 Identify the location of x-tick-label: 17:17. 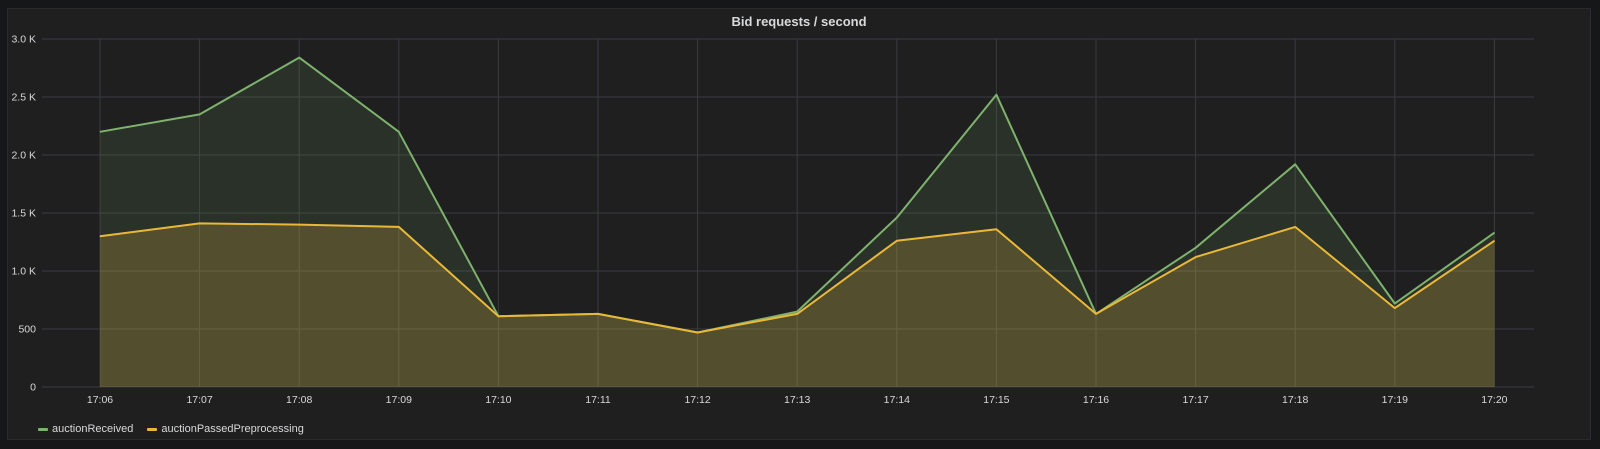
(1195, 400).